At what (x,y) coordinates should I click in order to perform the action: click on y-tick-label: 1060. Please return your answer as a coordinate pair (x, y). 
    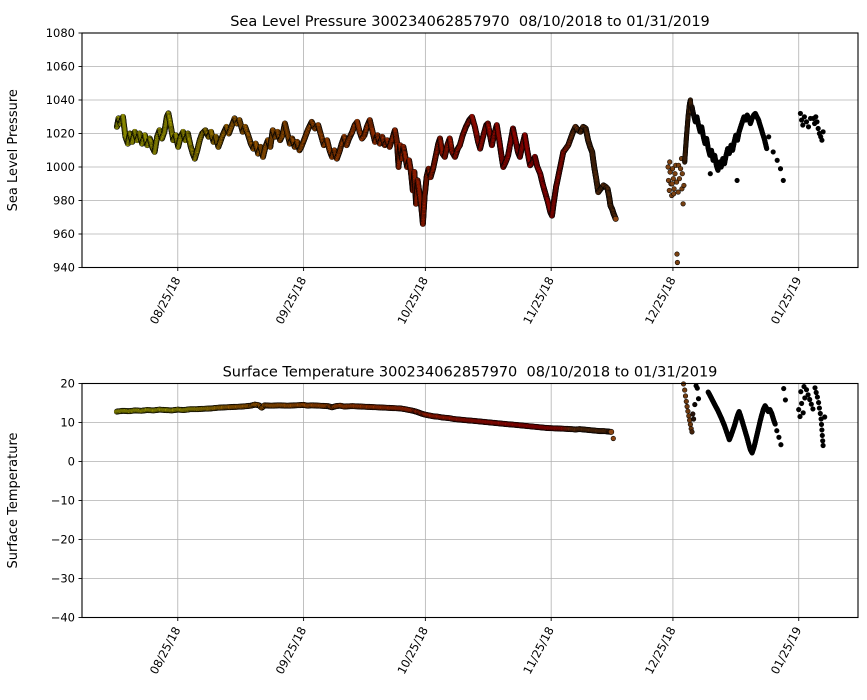
    Looking at the image, I should click on (60, 67).